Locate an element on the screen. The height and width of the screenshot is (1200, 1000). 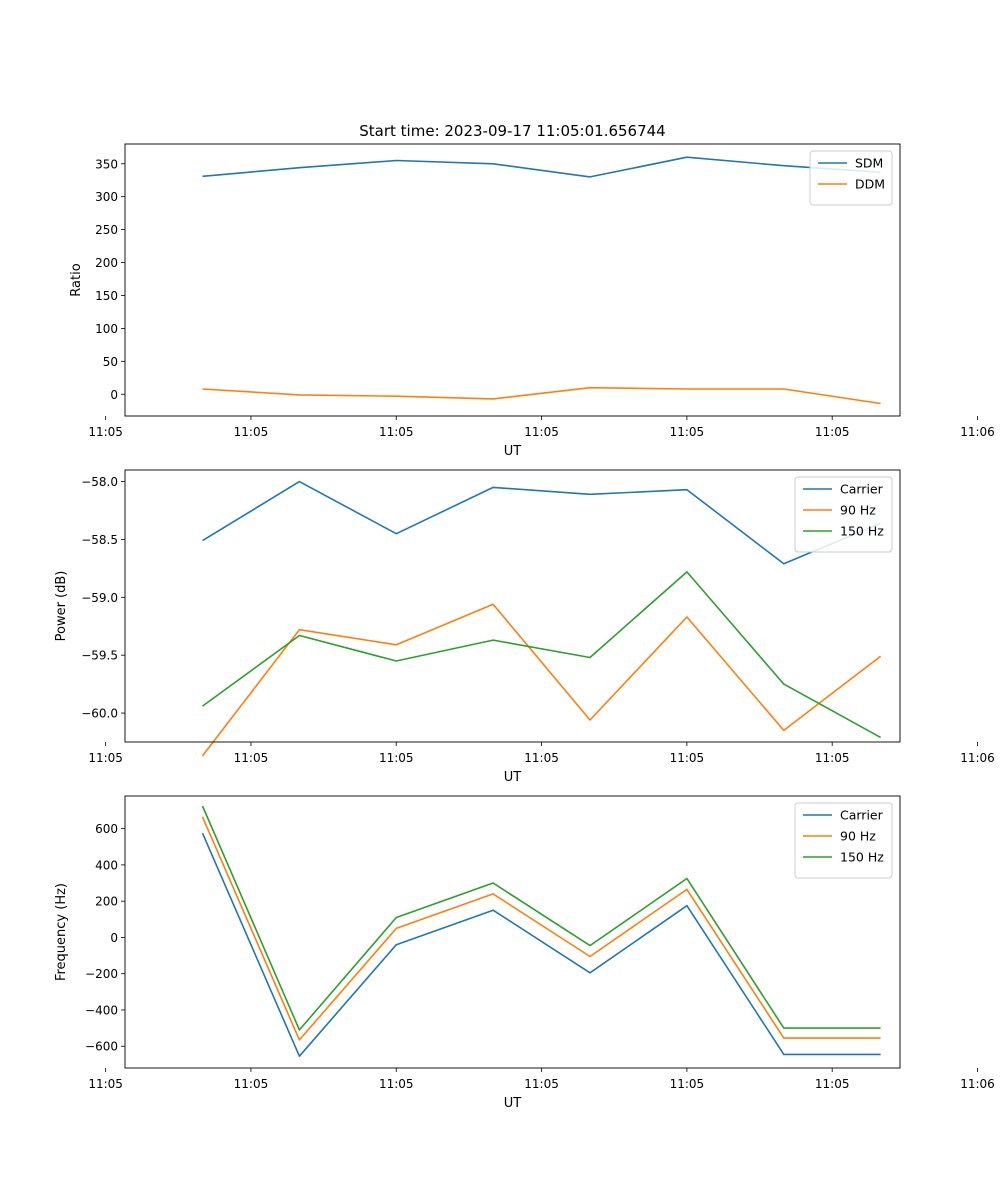
y-tick-label: −58.5 is located at coordinates (99, 540).